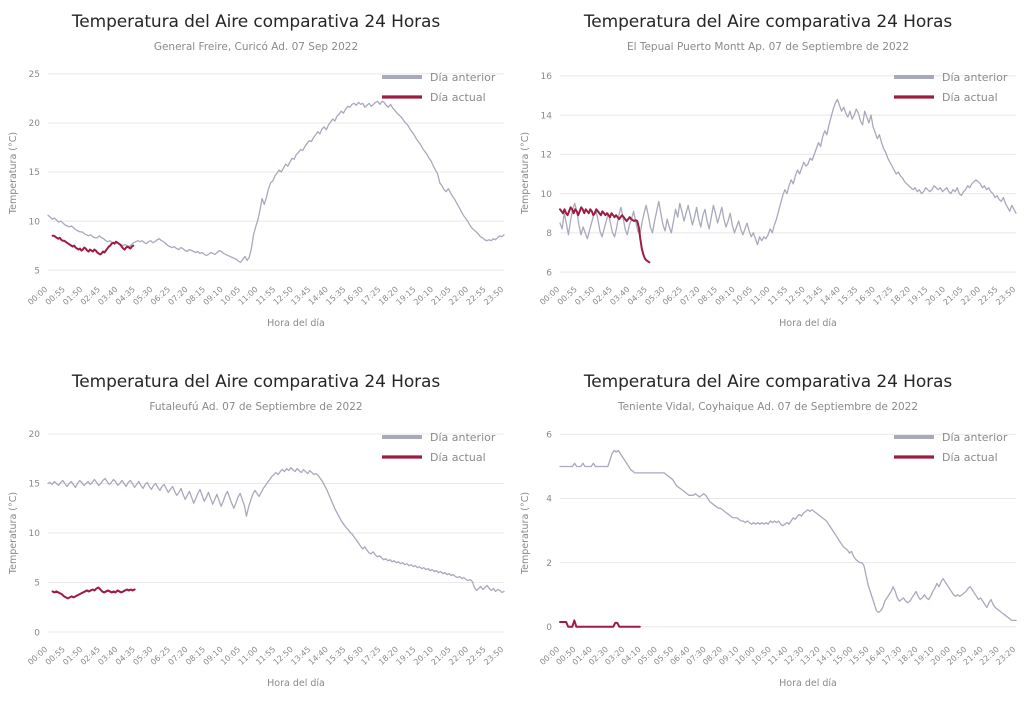  What do you see at coordinates (34, 75) in the screenshot?
I see `y-tick-label: 25` at bounding box center [34, 75].